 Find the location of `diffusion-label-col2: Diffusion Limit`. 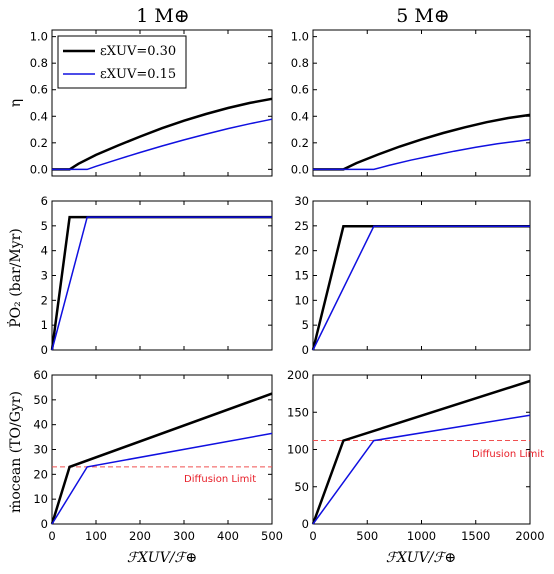

diffusion-label-col2: Diffusion Limit is located at coordinates (508, 454).